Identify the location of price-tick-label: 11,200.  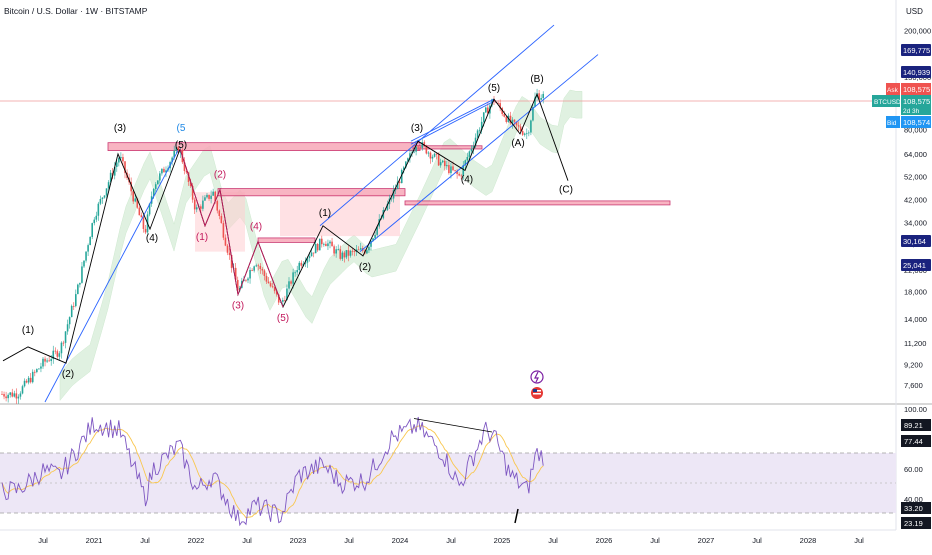
(915, 343).